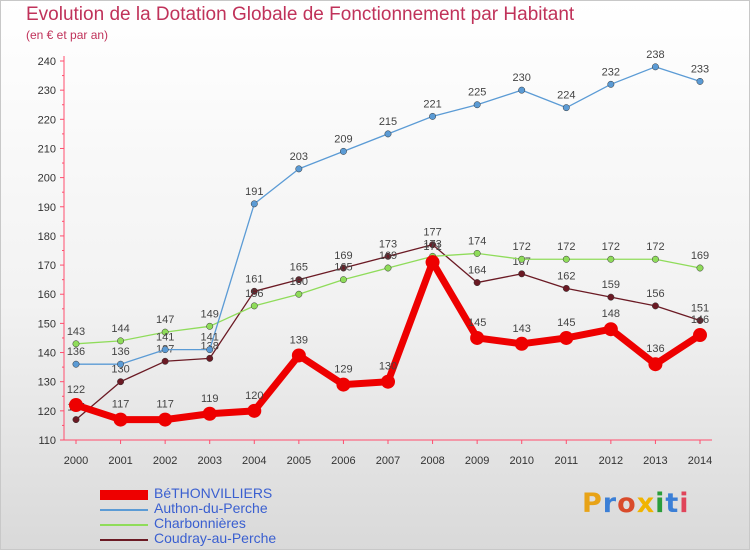 The height and width of the screenshot is (550, 750). I want to click on data-label: 146, so click(700, 320).